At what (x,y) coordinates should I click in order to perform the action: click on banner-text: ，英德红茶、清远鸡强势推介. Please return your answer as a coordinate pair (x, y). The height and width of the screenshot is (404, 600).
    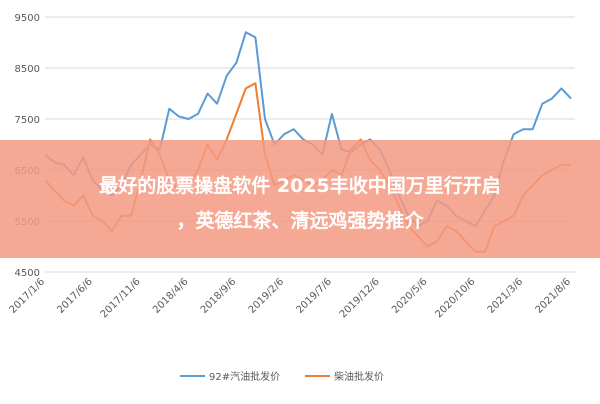
    Looking at the image, I should click on (300, 220).